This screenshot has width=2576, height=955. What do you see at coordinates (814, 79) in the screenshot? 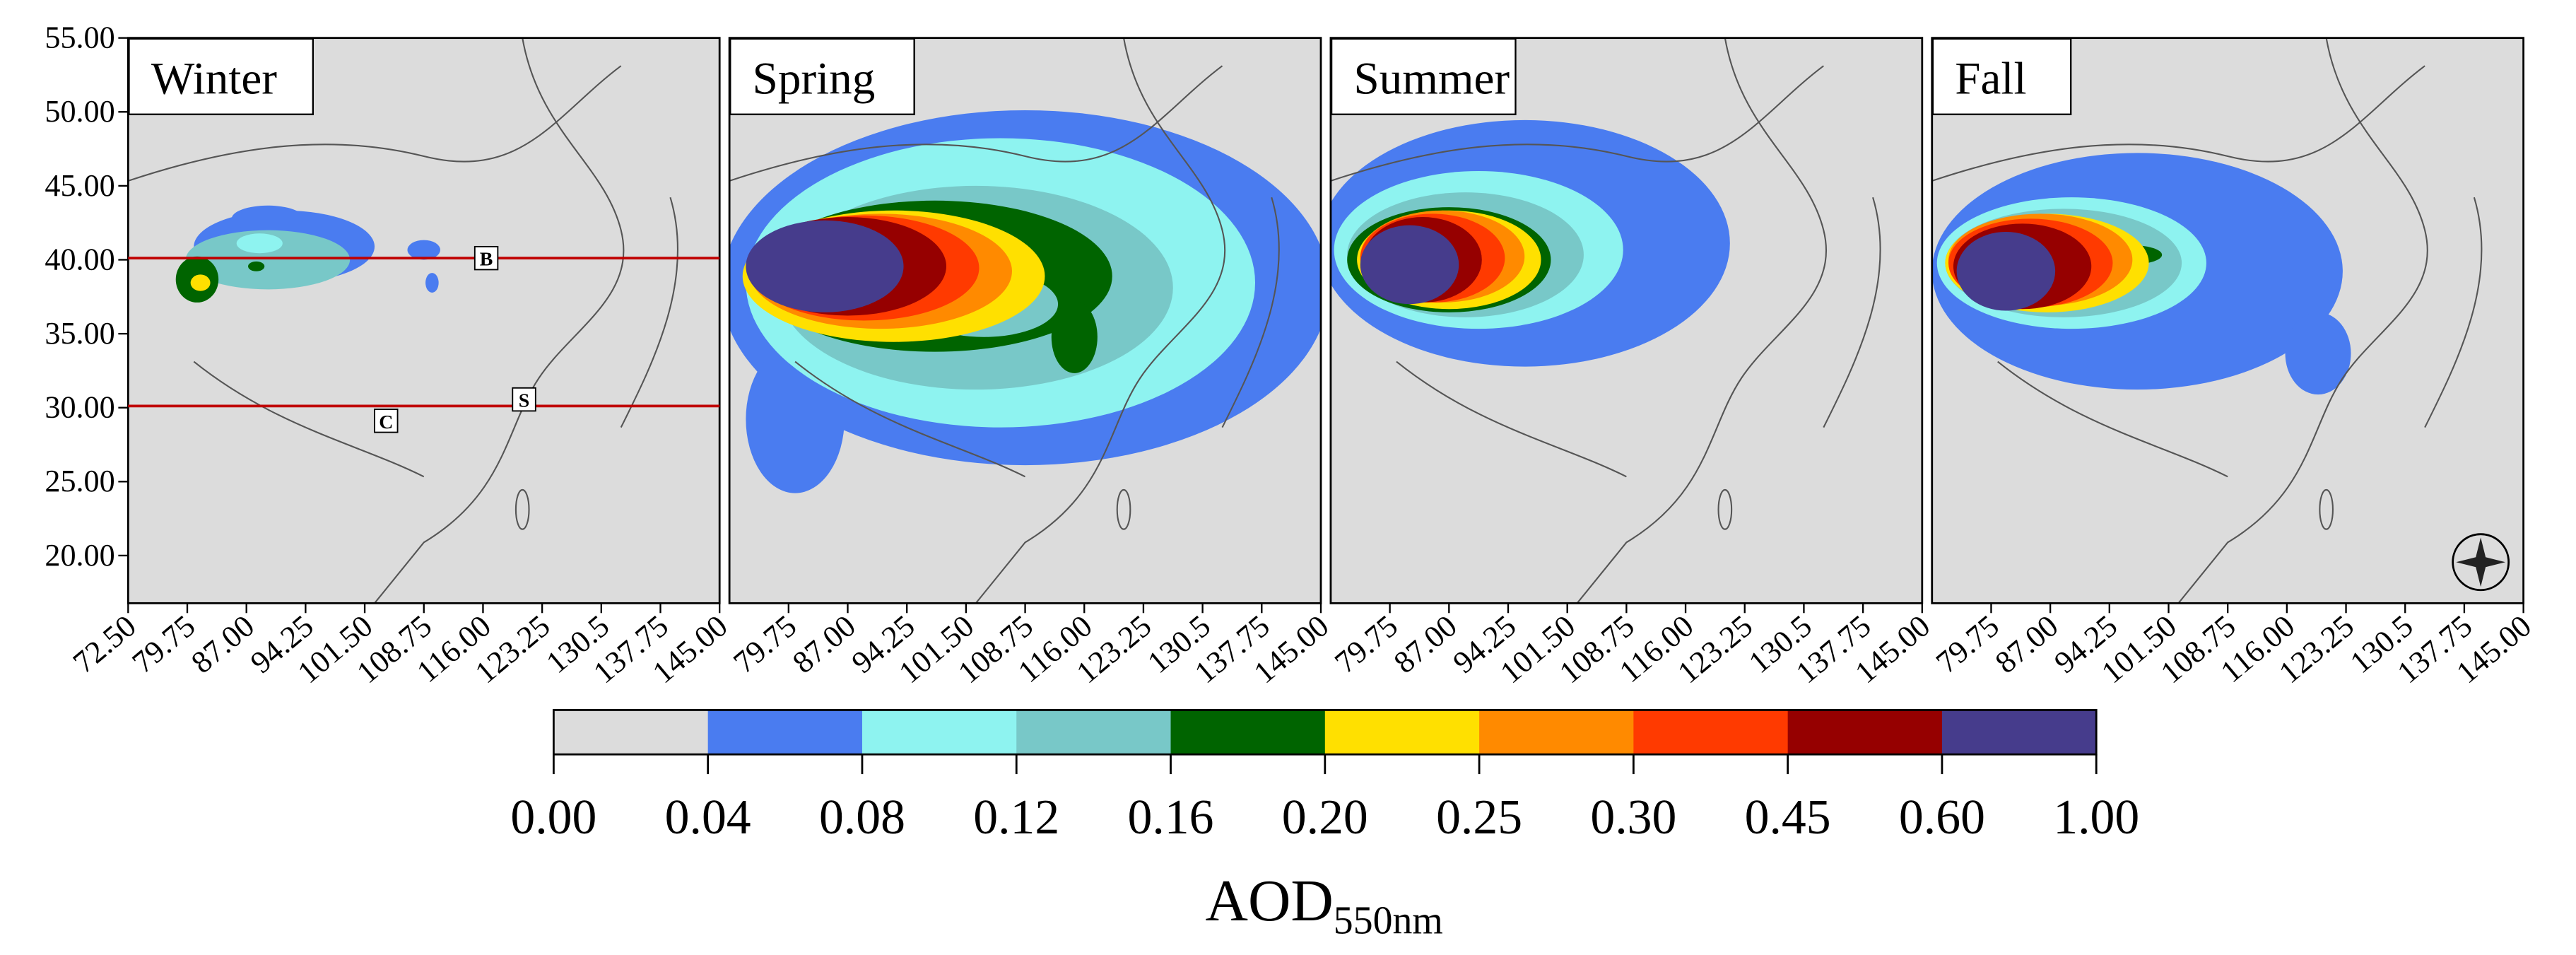
I see `panel-title: Spring` at bounding box center [814, 79].